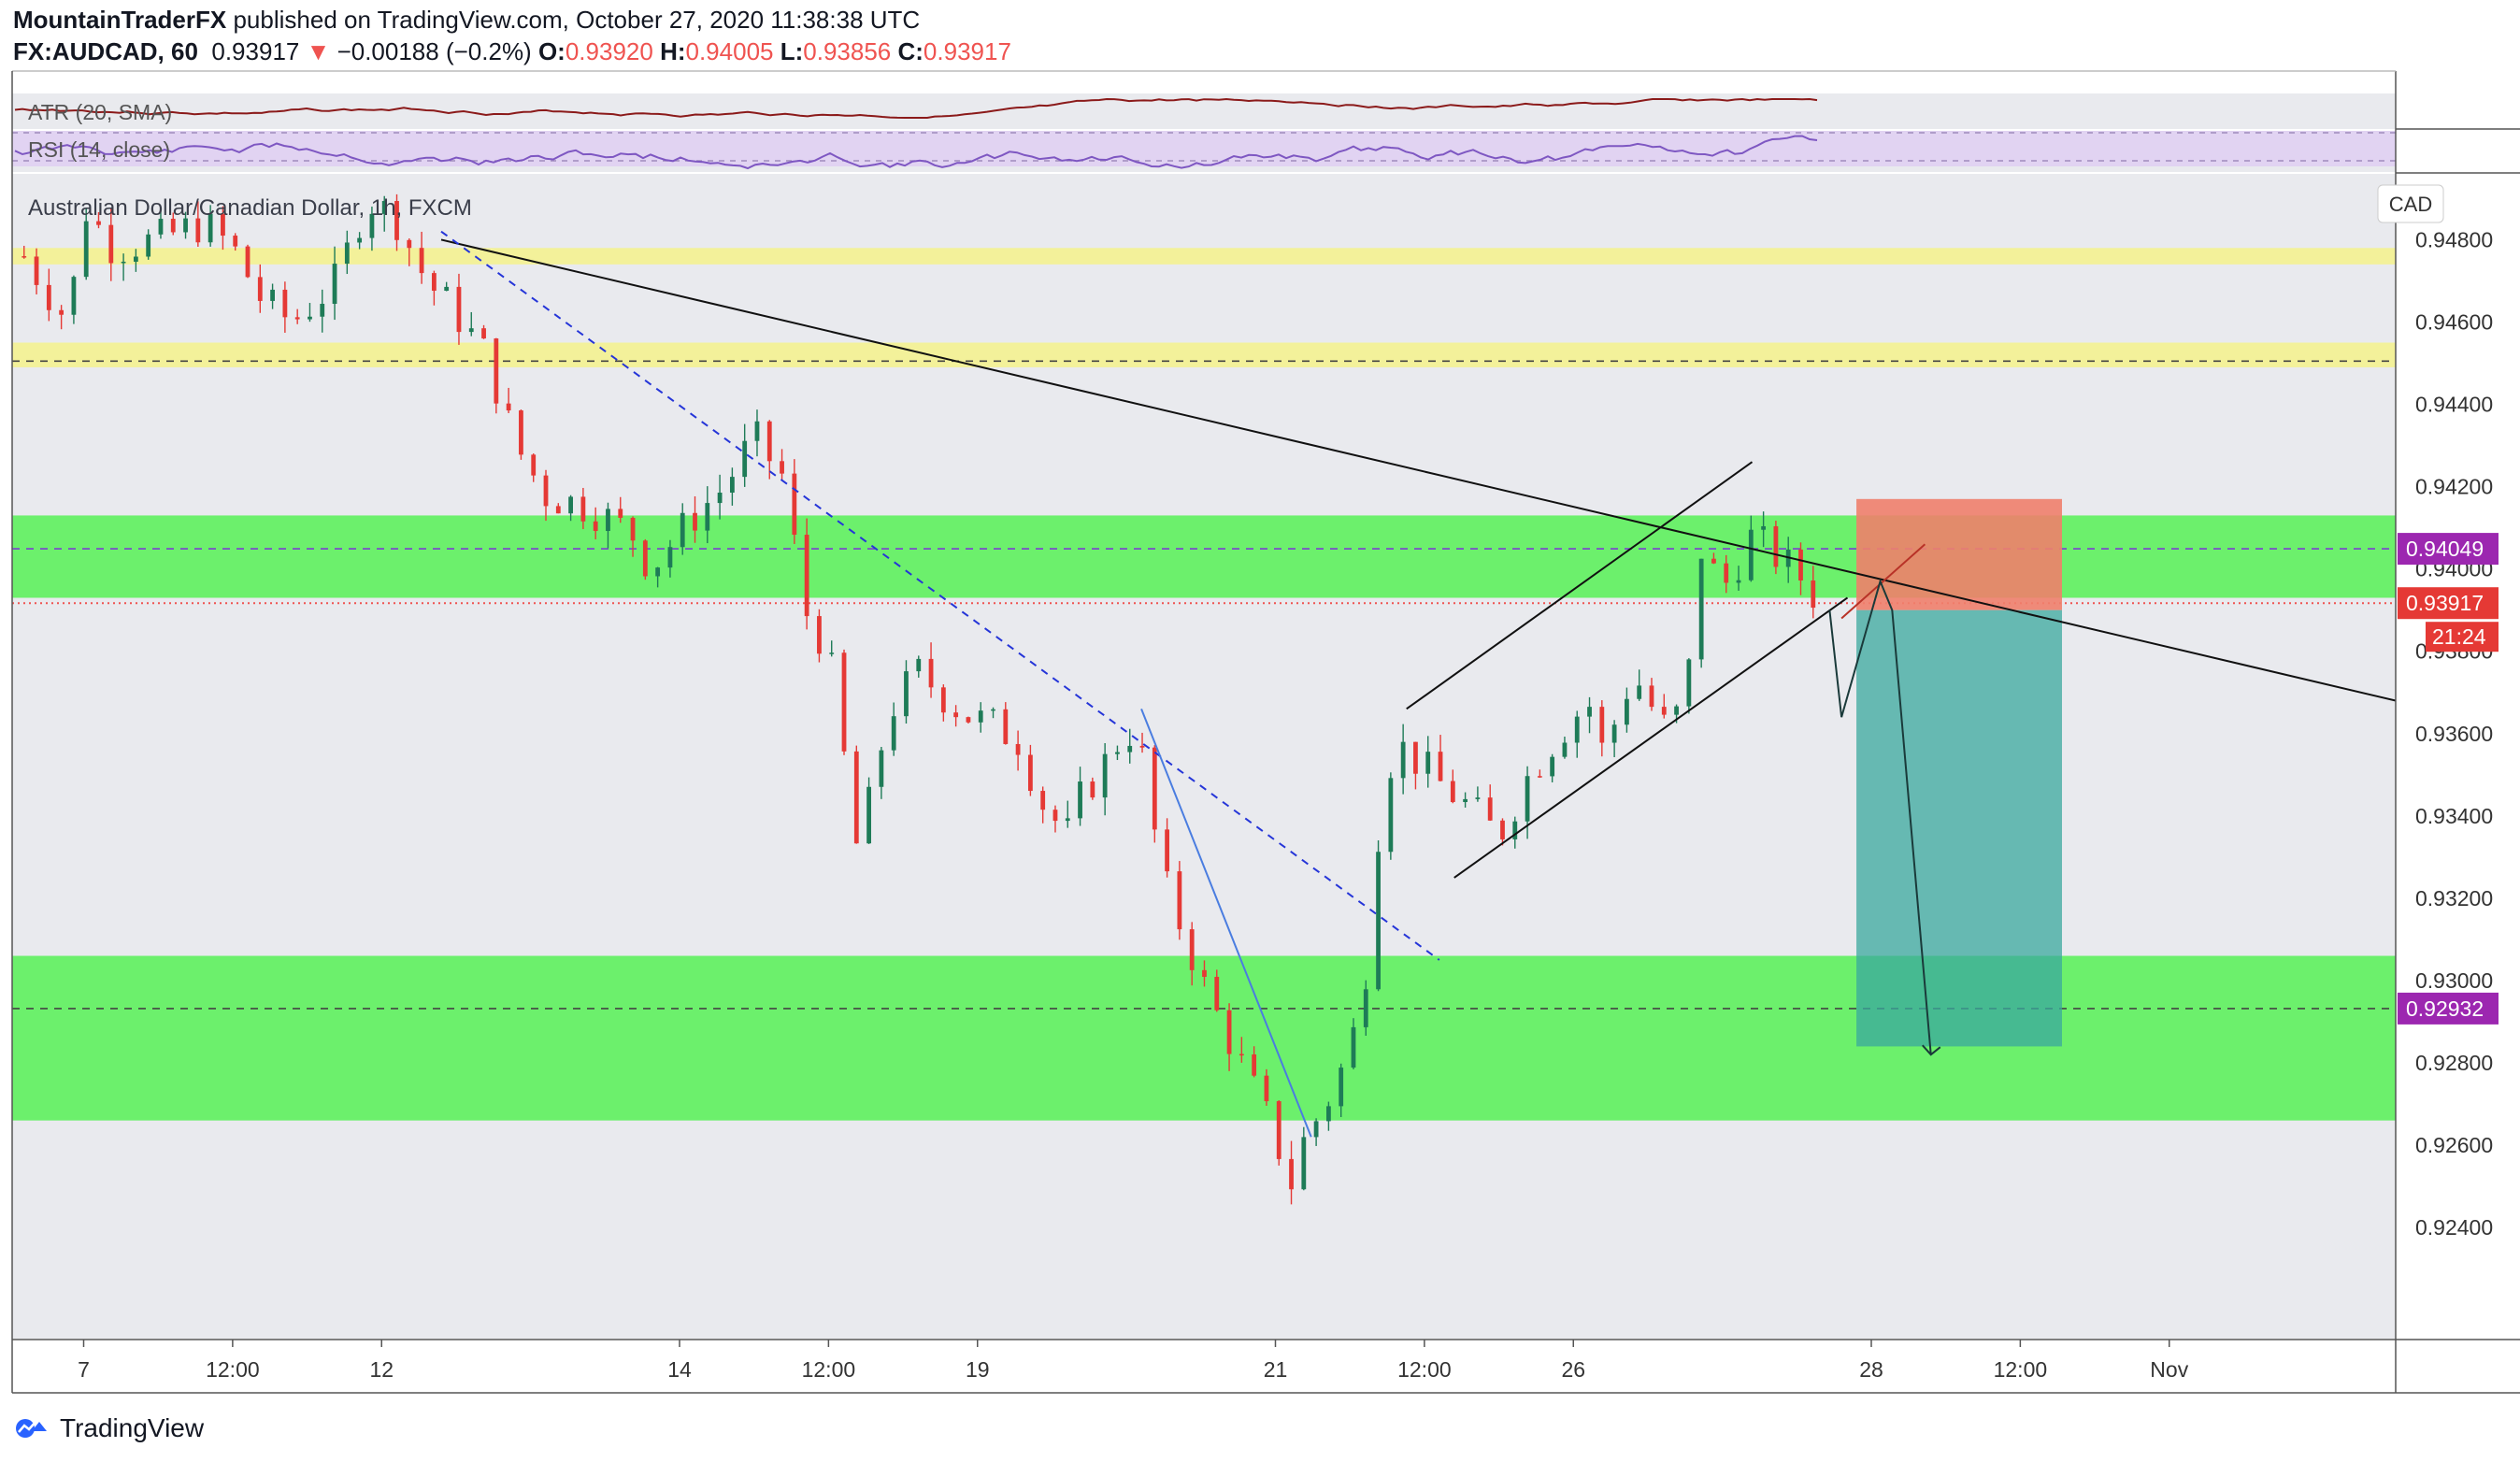  I want to click on y-tick-label: 0.93000, so click(2454, 980).